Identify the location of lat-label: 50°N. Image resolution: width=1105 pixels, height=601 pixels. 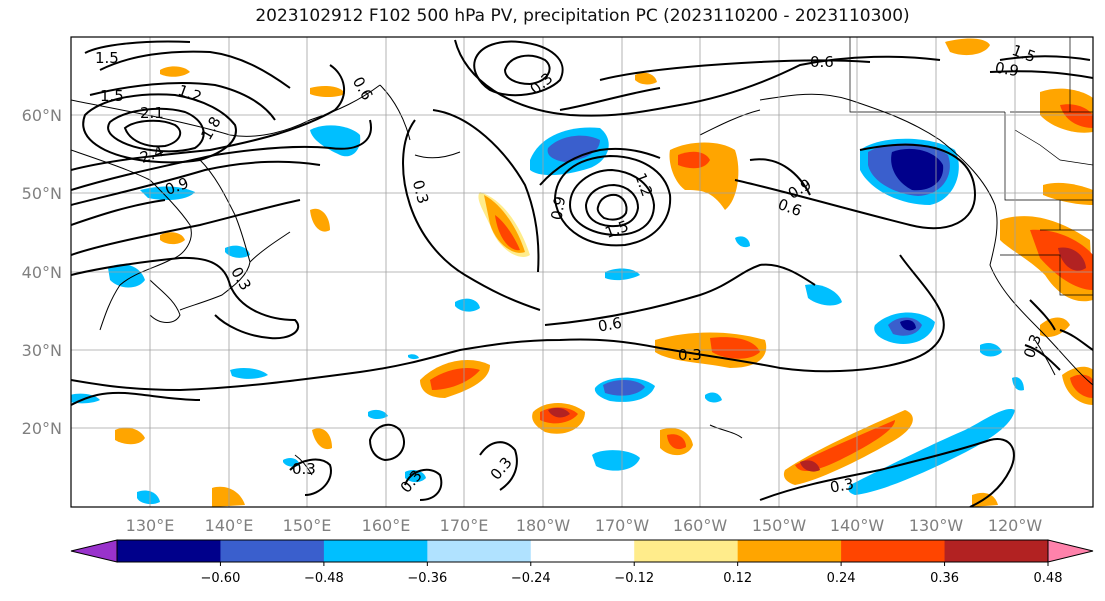
(42, 193).